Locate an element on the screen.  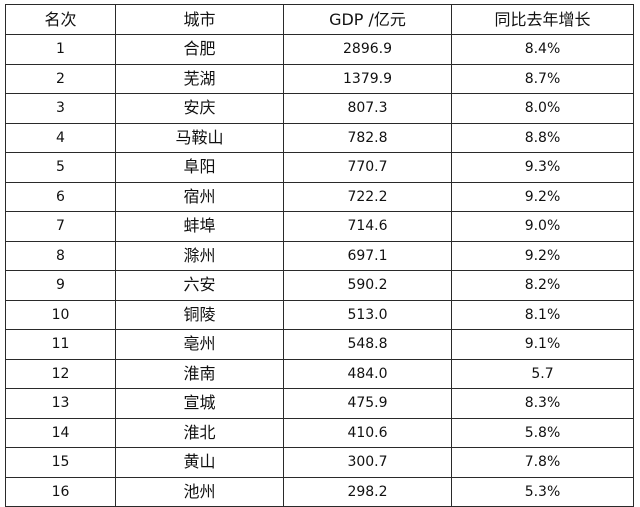
gdp-cell: 298.2 is located at coordinates (367, 491).